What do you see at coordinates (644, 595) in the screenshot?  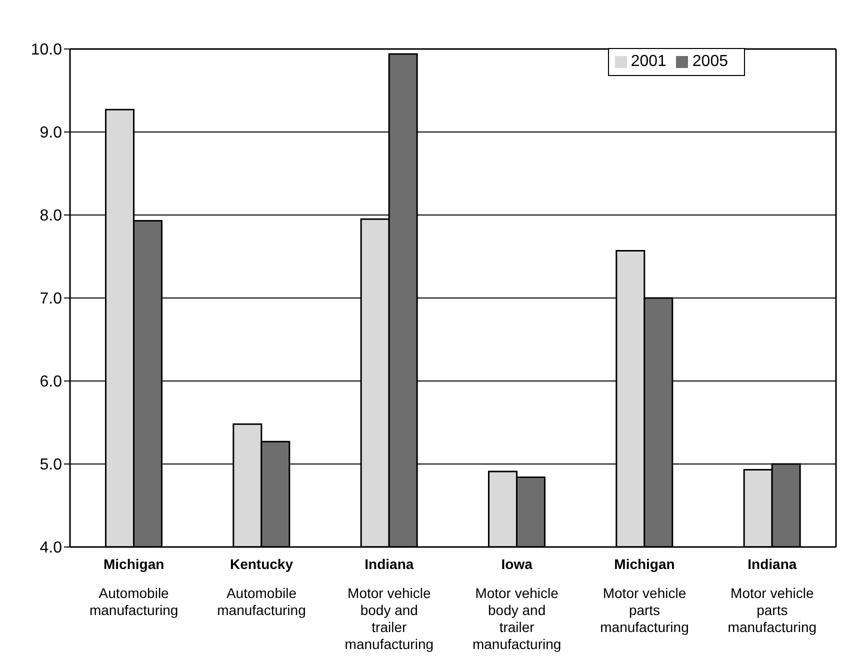 I see `x-tick-label: Michigan Motor vehicle parts manufacturing` at bounding box center [644, 595].